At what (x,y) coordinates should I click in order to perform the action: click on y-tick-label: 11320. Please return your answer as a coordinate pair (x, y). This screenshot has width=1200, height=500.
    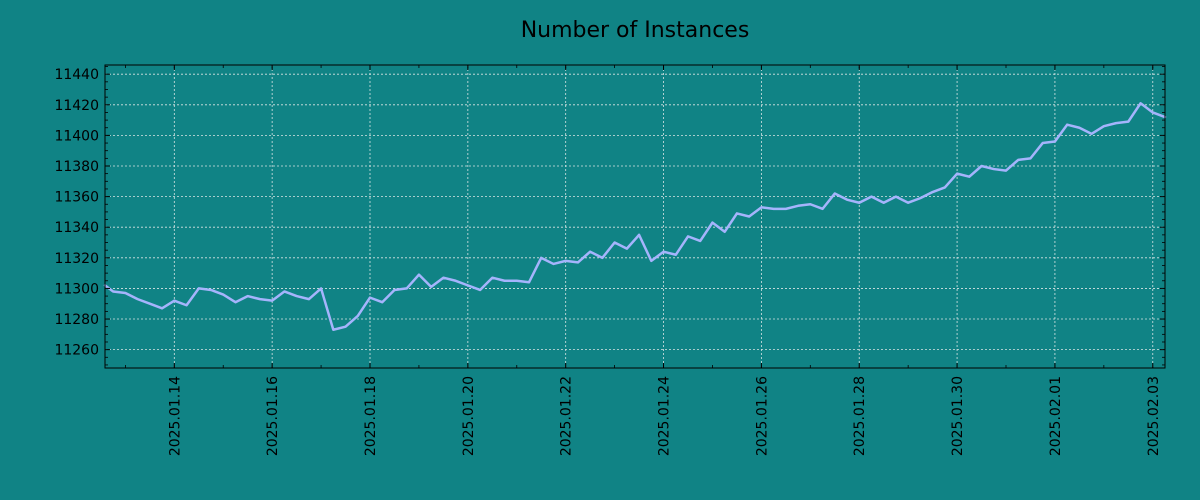
    Looking at the image, I should click on (76, 259).